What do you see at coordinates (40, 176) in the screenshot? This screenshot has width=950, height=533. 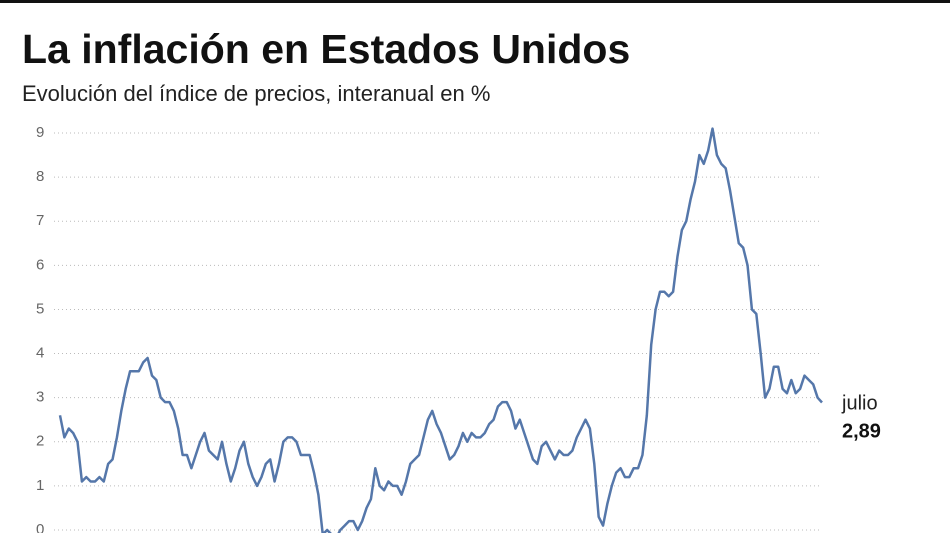 I see `y-tick-label: 8` at bounding box center [40, 176].